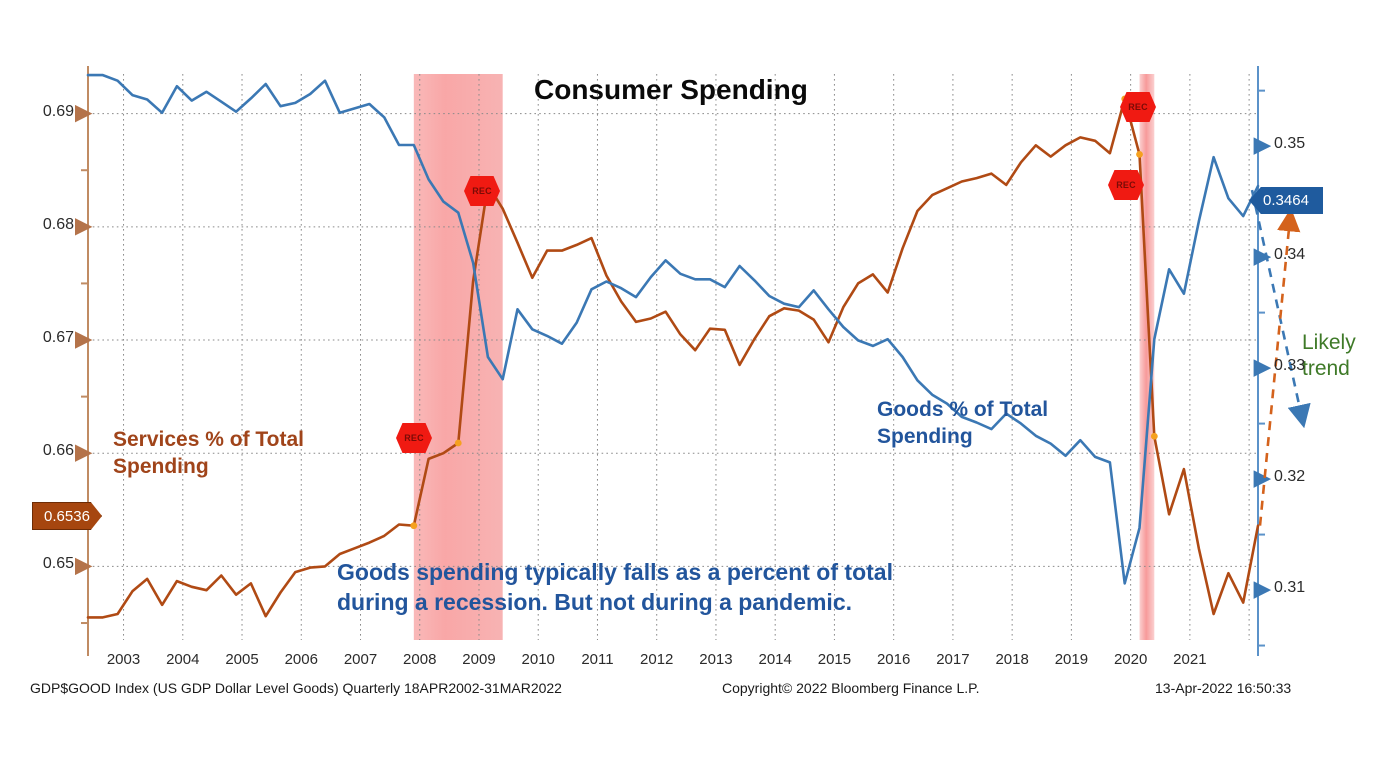 This screenshot has height=764, width=1400. What do you see at coordinates (183, 659) in the screenshot?
I see `x-axis-tick-label: 2004` at bounding box center [183, 659].